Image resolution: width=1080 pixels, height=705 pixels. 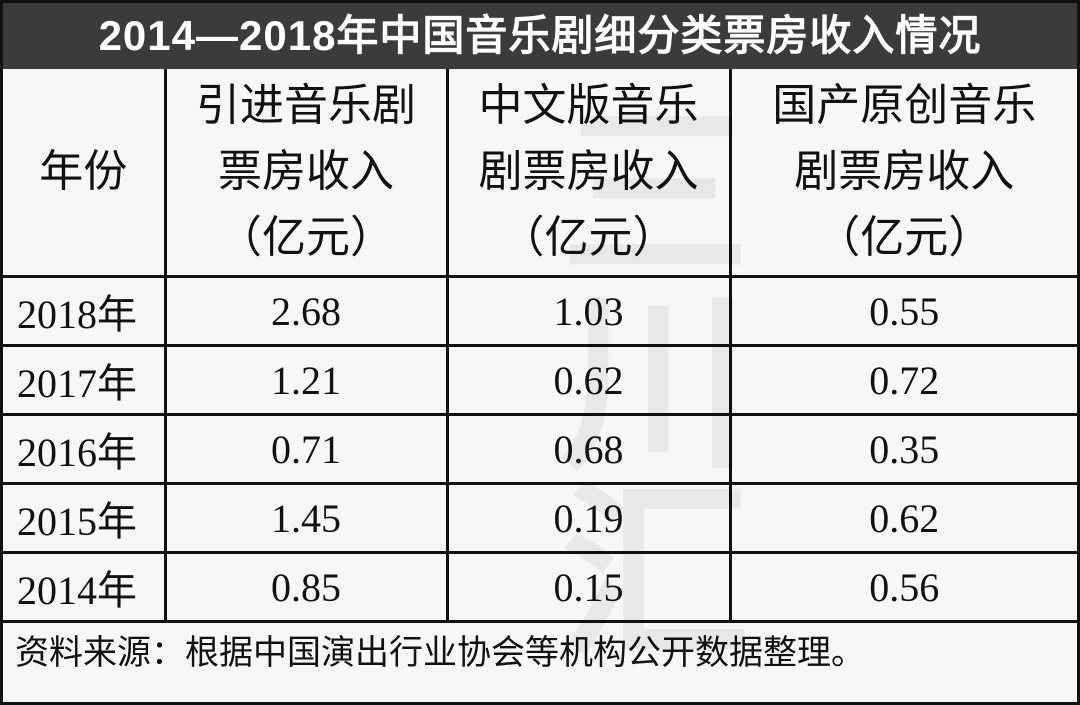 I want to click on value-cell: 0.55, so click(x=902, y=311).